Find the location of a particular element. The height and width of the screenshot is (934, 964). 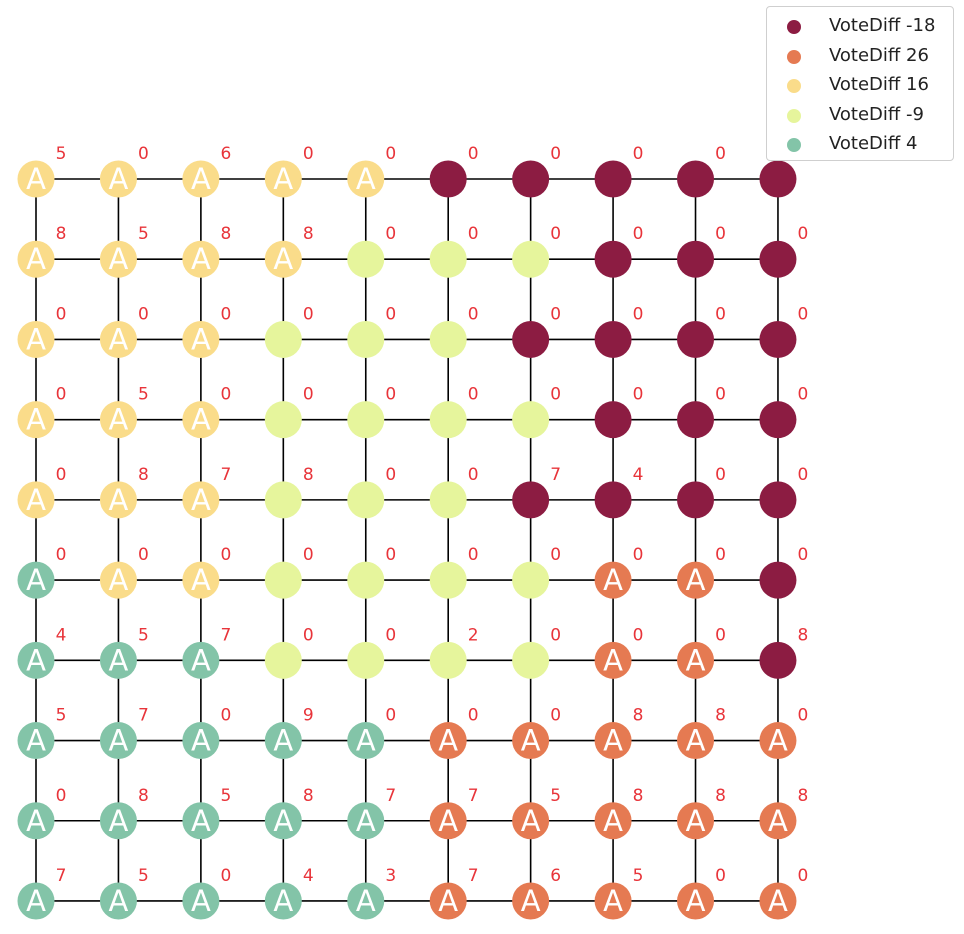

legend-label: VoteDiff -9 is located at coordinates (876, 114).